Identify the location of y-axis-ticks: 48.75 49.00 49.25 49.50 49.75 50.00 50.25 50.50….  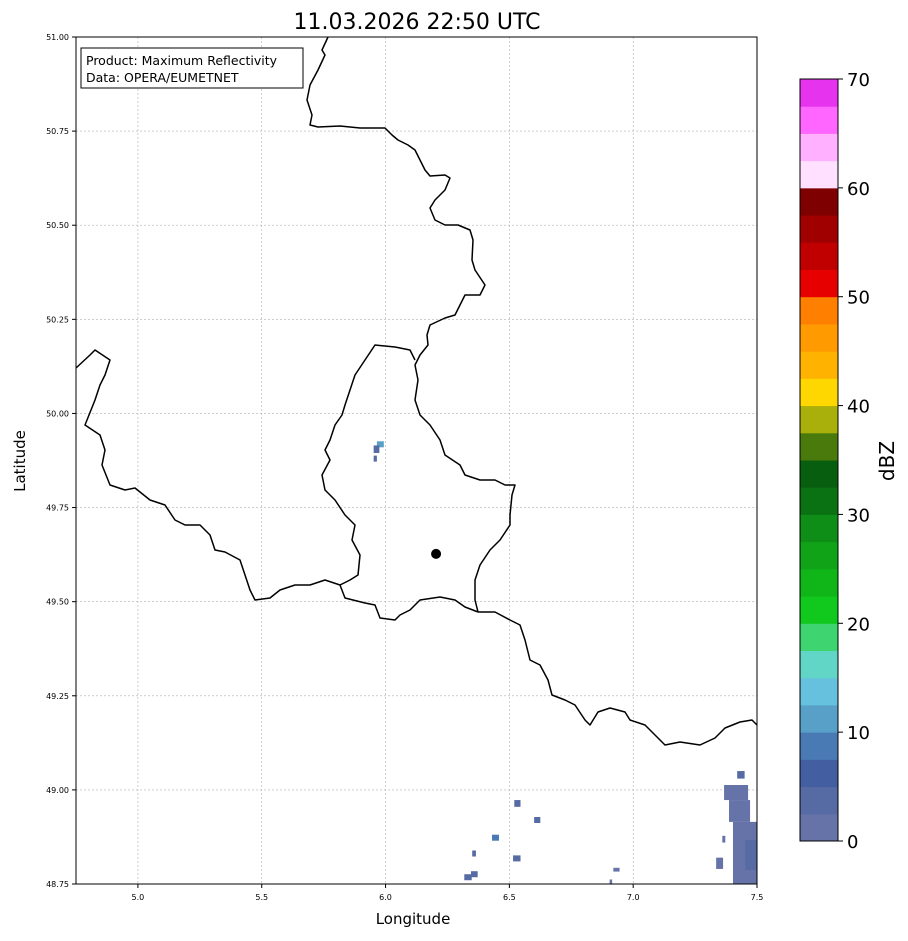
(61, 461).